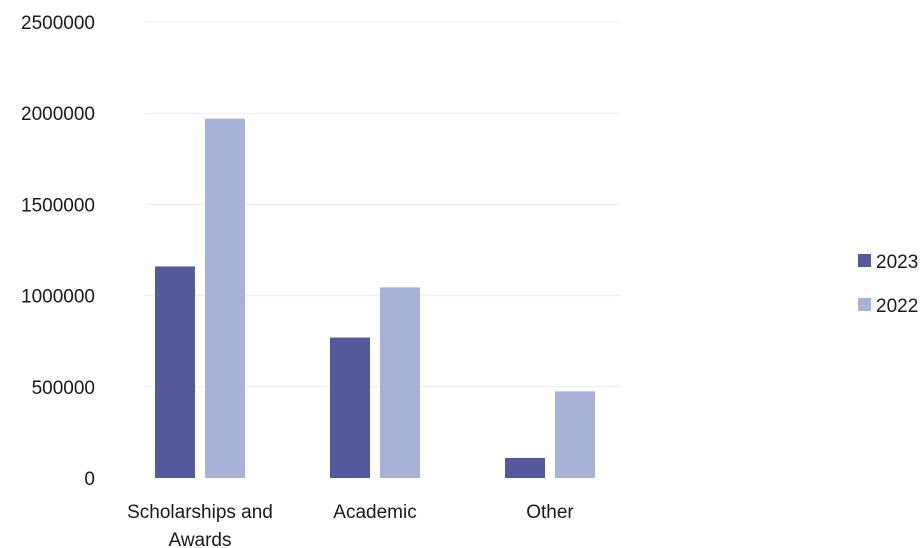  I want to click on legend-label-2022: 2022, so click(897, 306).